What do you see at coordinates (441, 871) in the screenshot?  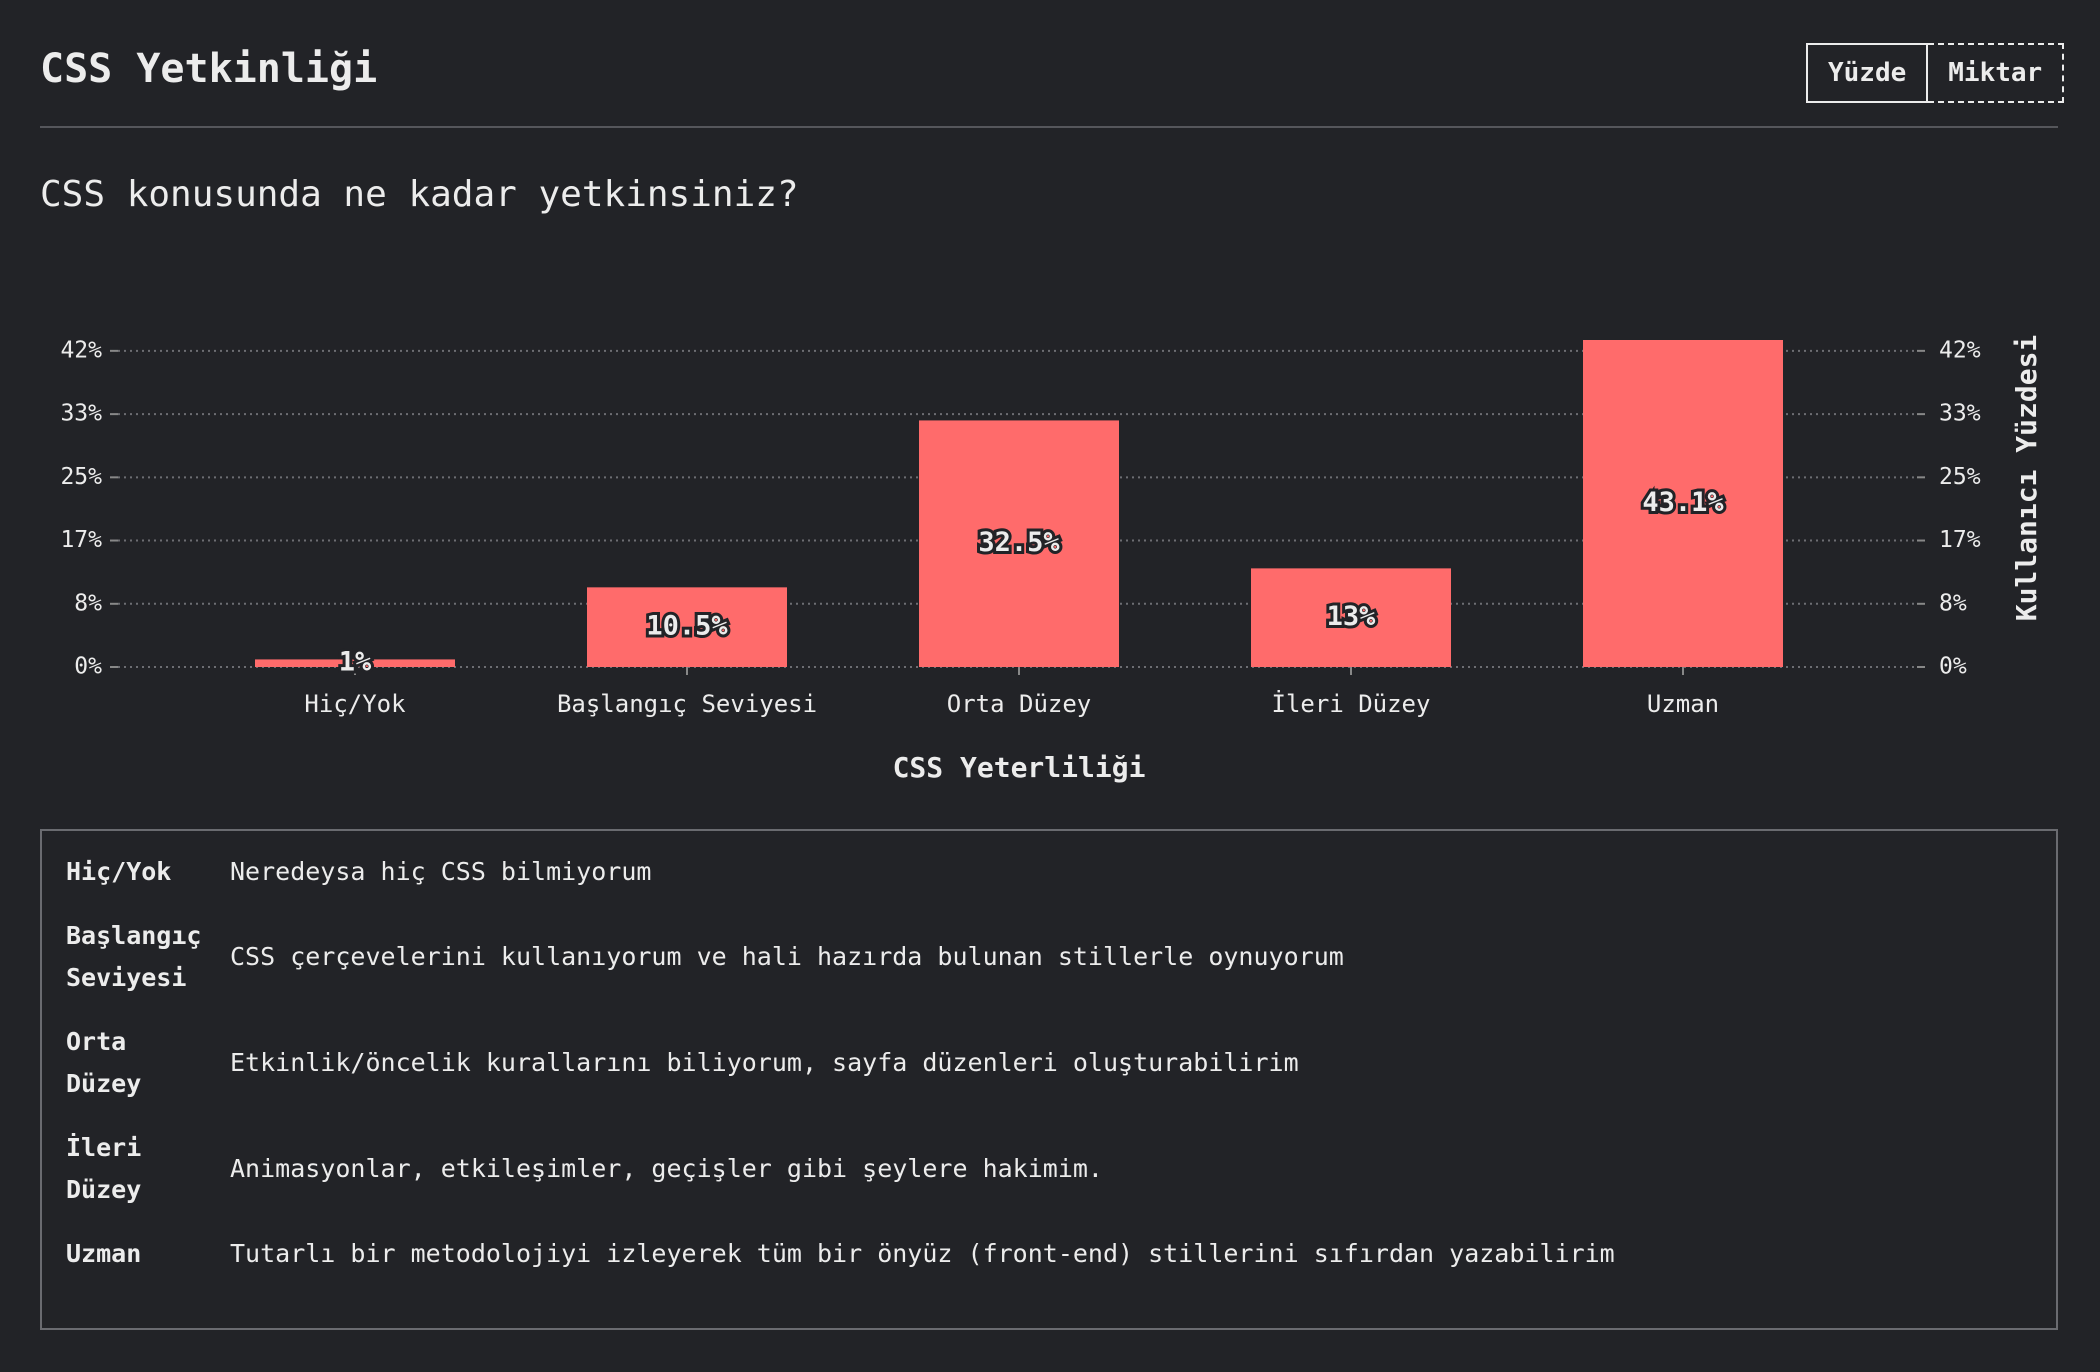 I see `definition-text: Neredeysa hiç CSS bilmiyorum` at bounding box center [441, 871].